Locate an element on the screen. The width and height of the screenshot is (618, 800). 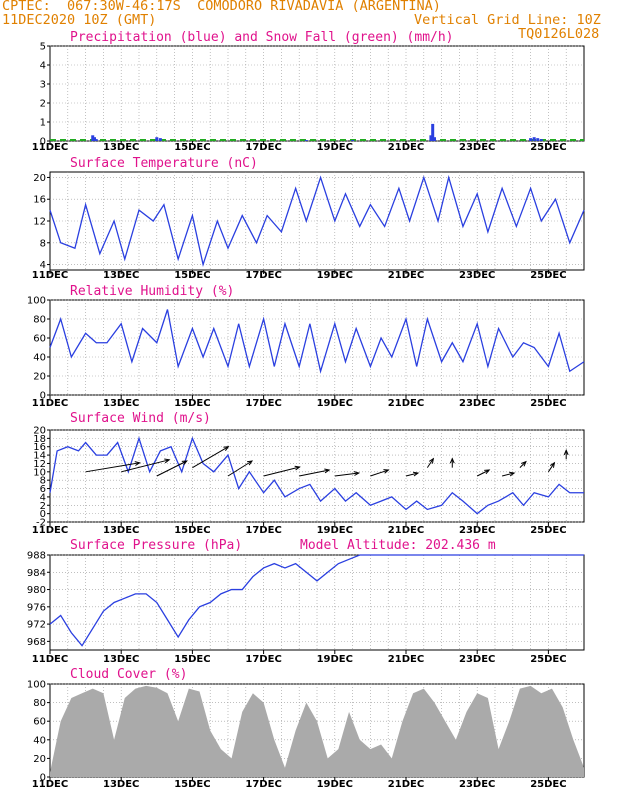
pres-title: Surface Pressure (hPa) is located at coordinates (156, 545).